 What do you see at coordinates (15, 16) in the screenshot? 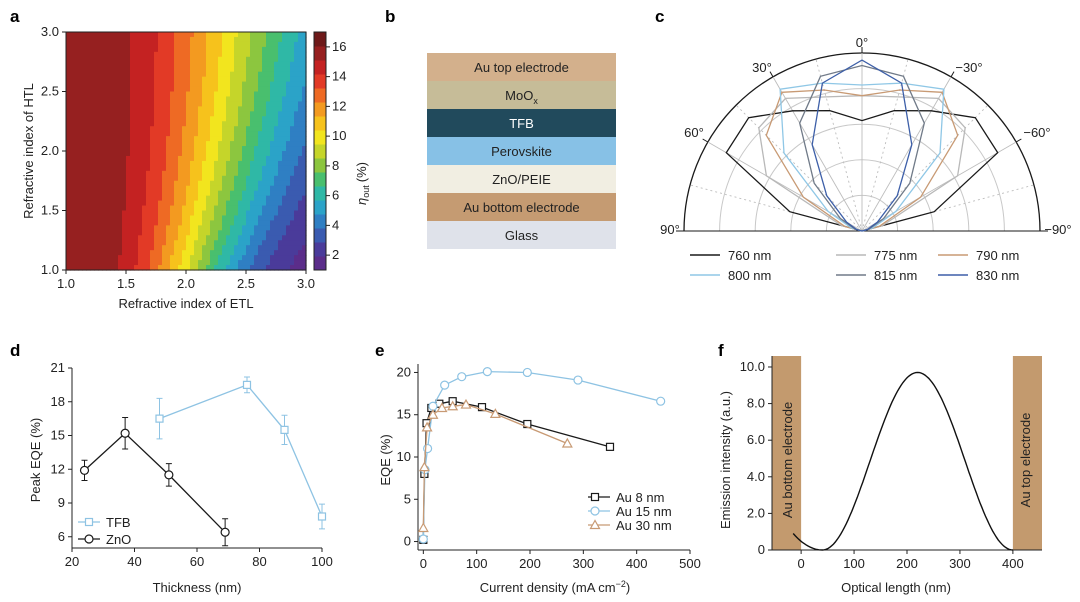
I see `panel-label-a: a` at bounding box center [15, 16].